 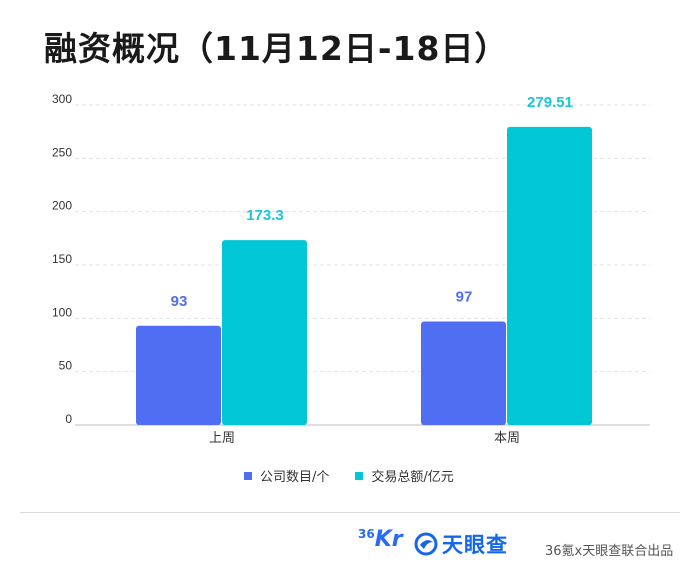 I want to click on logo-36kr-number: 36, so click(x=366, y=534).